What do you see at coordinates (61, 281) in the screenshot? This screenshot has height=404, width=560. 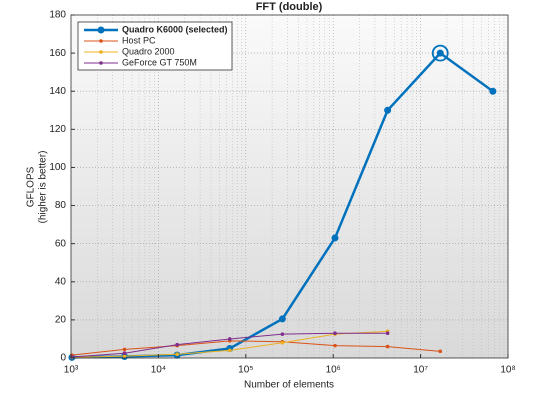 I see `y-tick-label: 40` at bounding box center [61, 281].